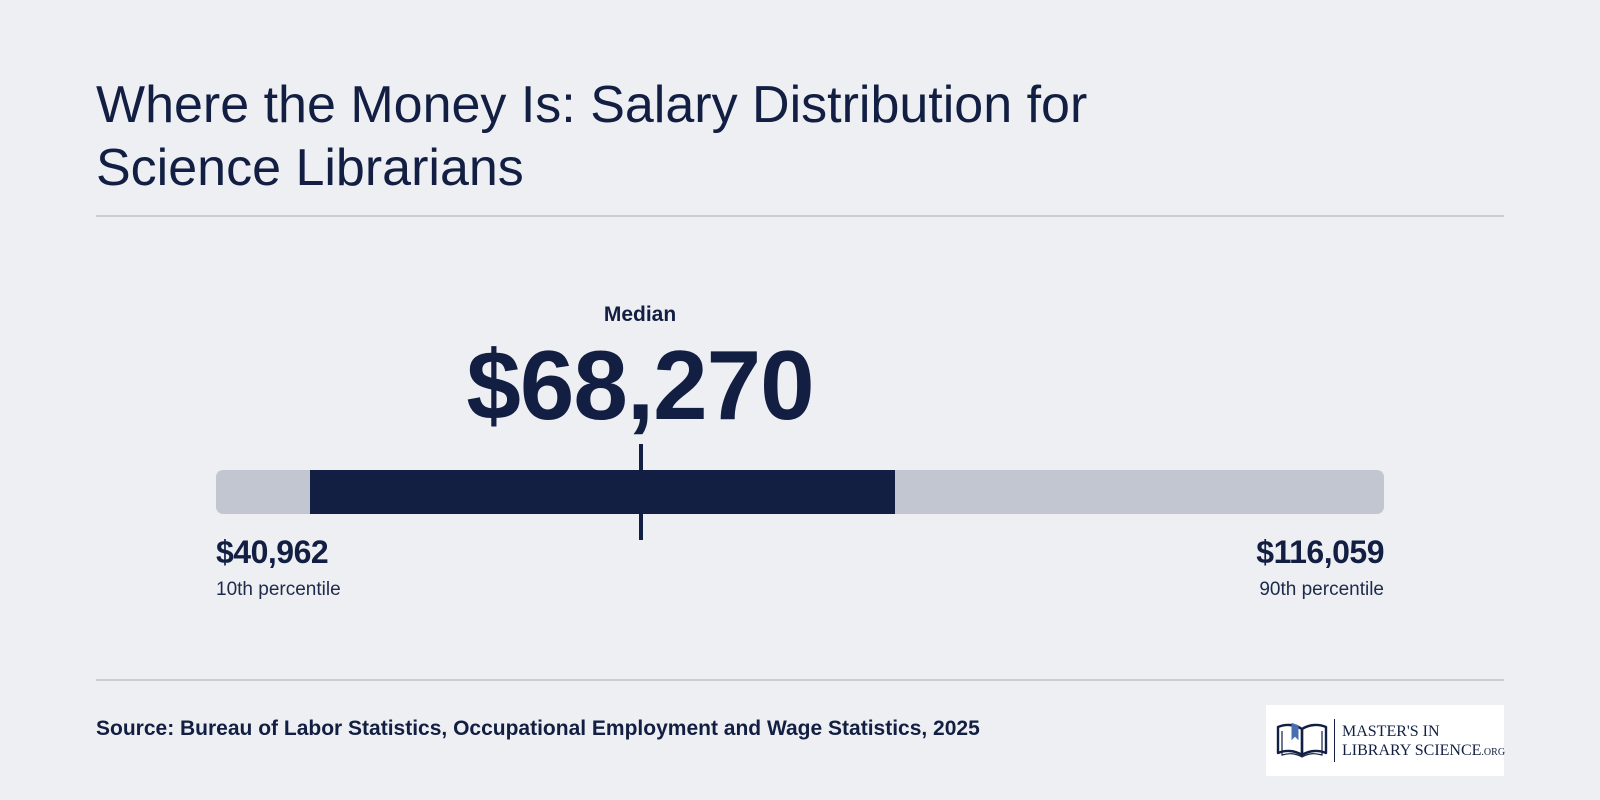 This screenshot has height=800, width=1600. What do you see at coordinates (640, 492) in the screenshot?
I see `median-marker` at bounding box center [640, 492].